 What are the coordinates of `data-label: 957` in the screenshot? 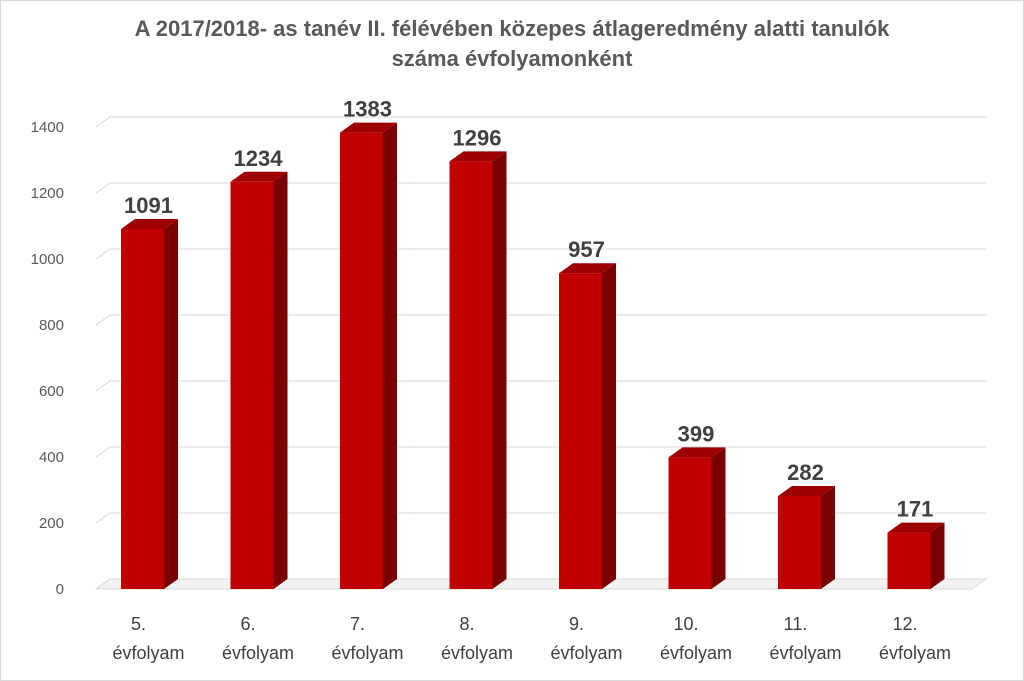 It's located at (586, 249).